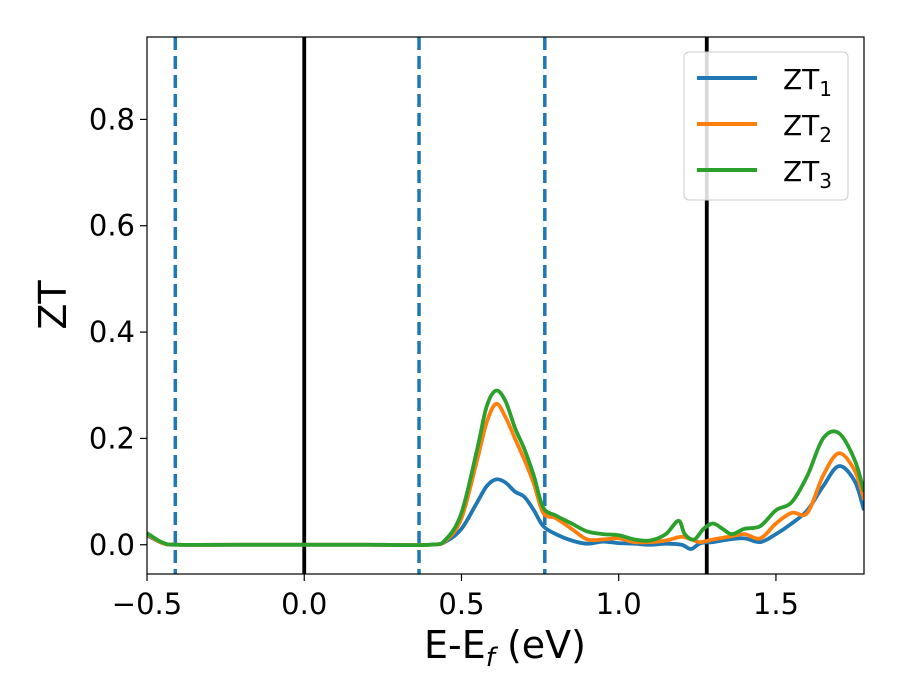 The height and width of the screenshot is (700, 900). I want to click on y-tick-label: 0.6, so click(112, 226).